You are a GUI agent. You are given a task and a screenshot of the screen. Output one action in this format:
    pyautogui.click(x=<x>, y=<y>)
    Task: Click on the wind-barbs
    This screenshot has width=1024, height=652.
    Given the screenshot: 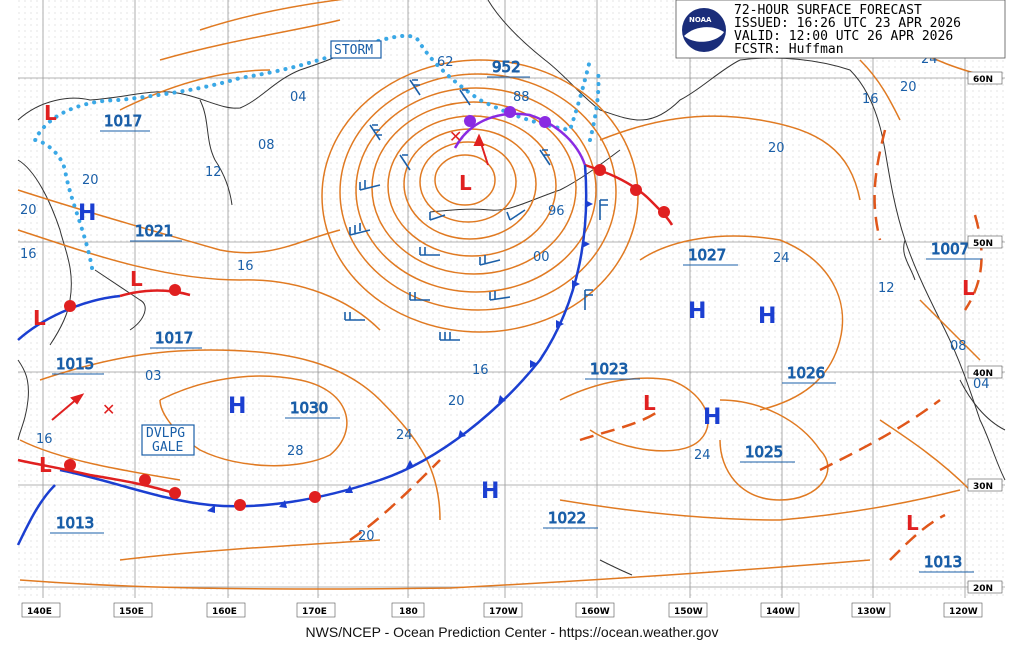 What is the action you would take?
    pyautogui.click(x=476, y=210)
    